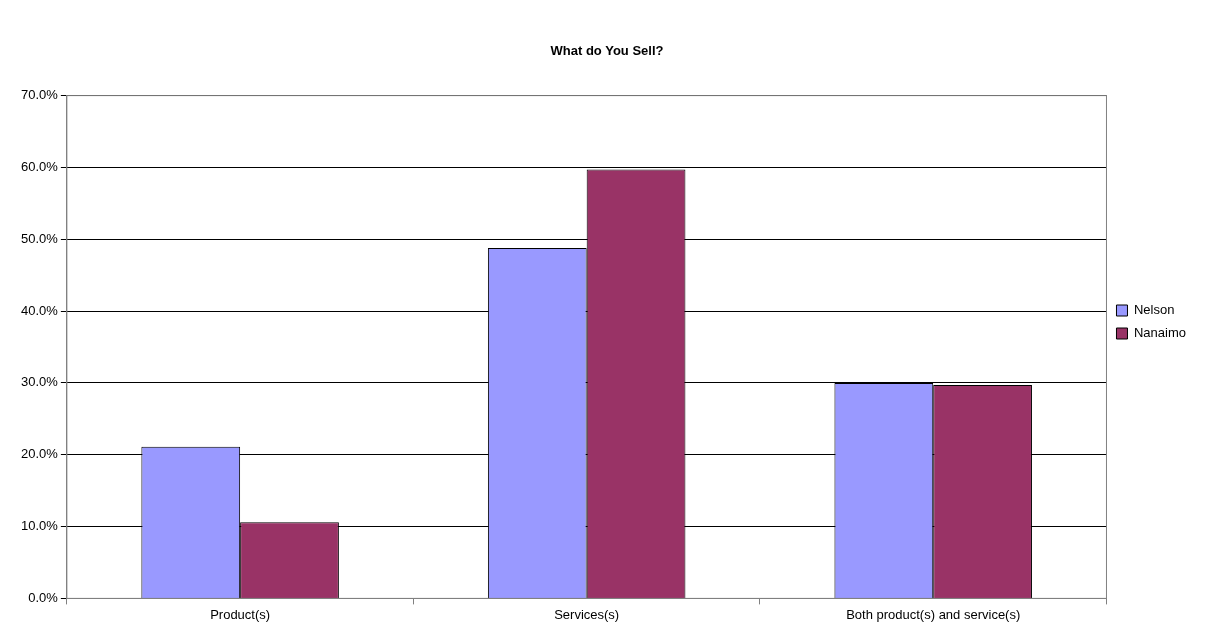 The image size is (1214, 639). I want to click on y-tick-label: 70.0%, so click(39, 95).